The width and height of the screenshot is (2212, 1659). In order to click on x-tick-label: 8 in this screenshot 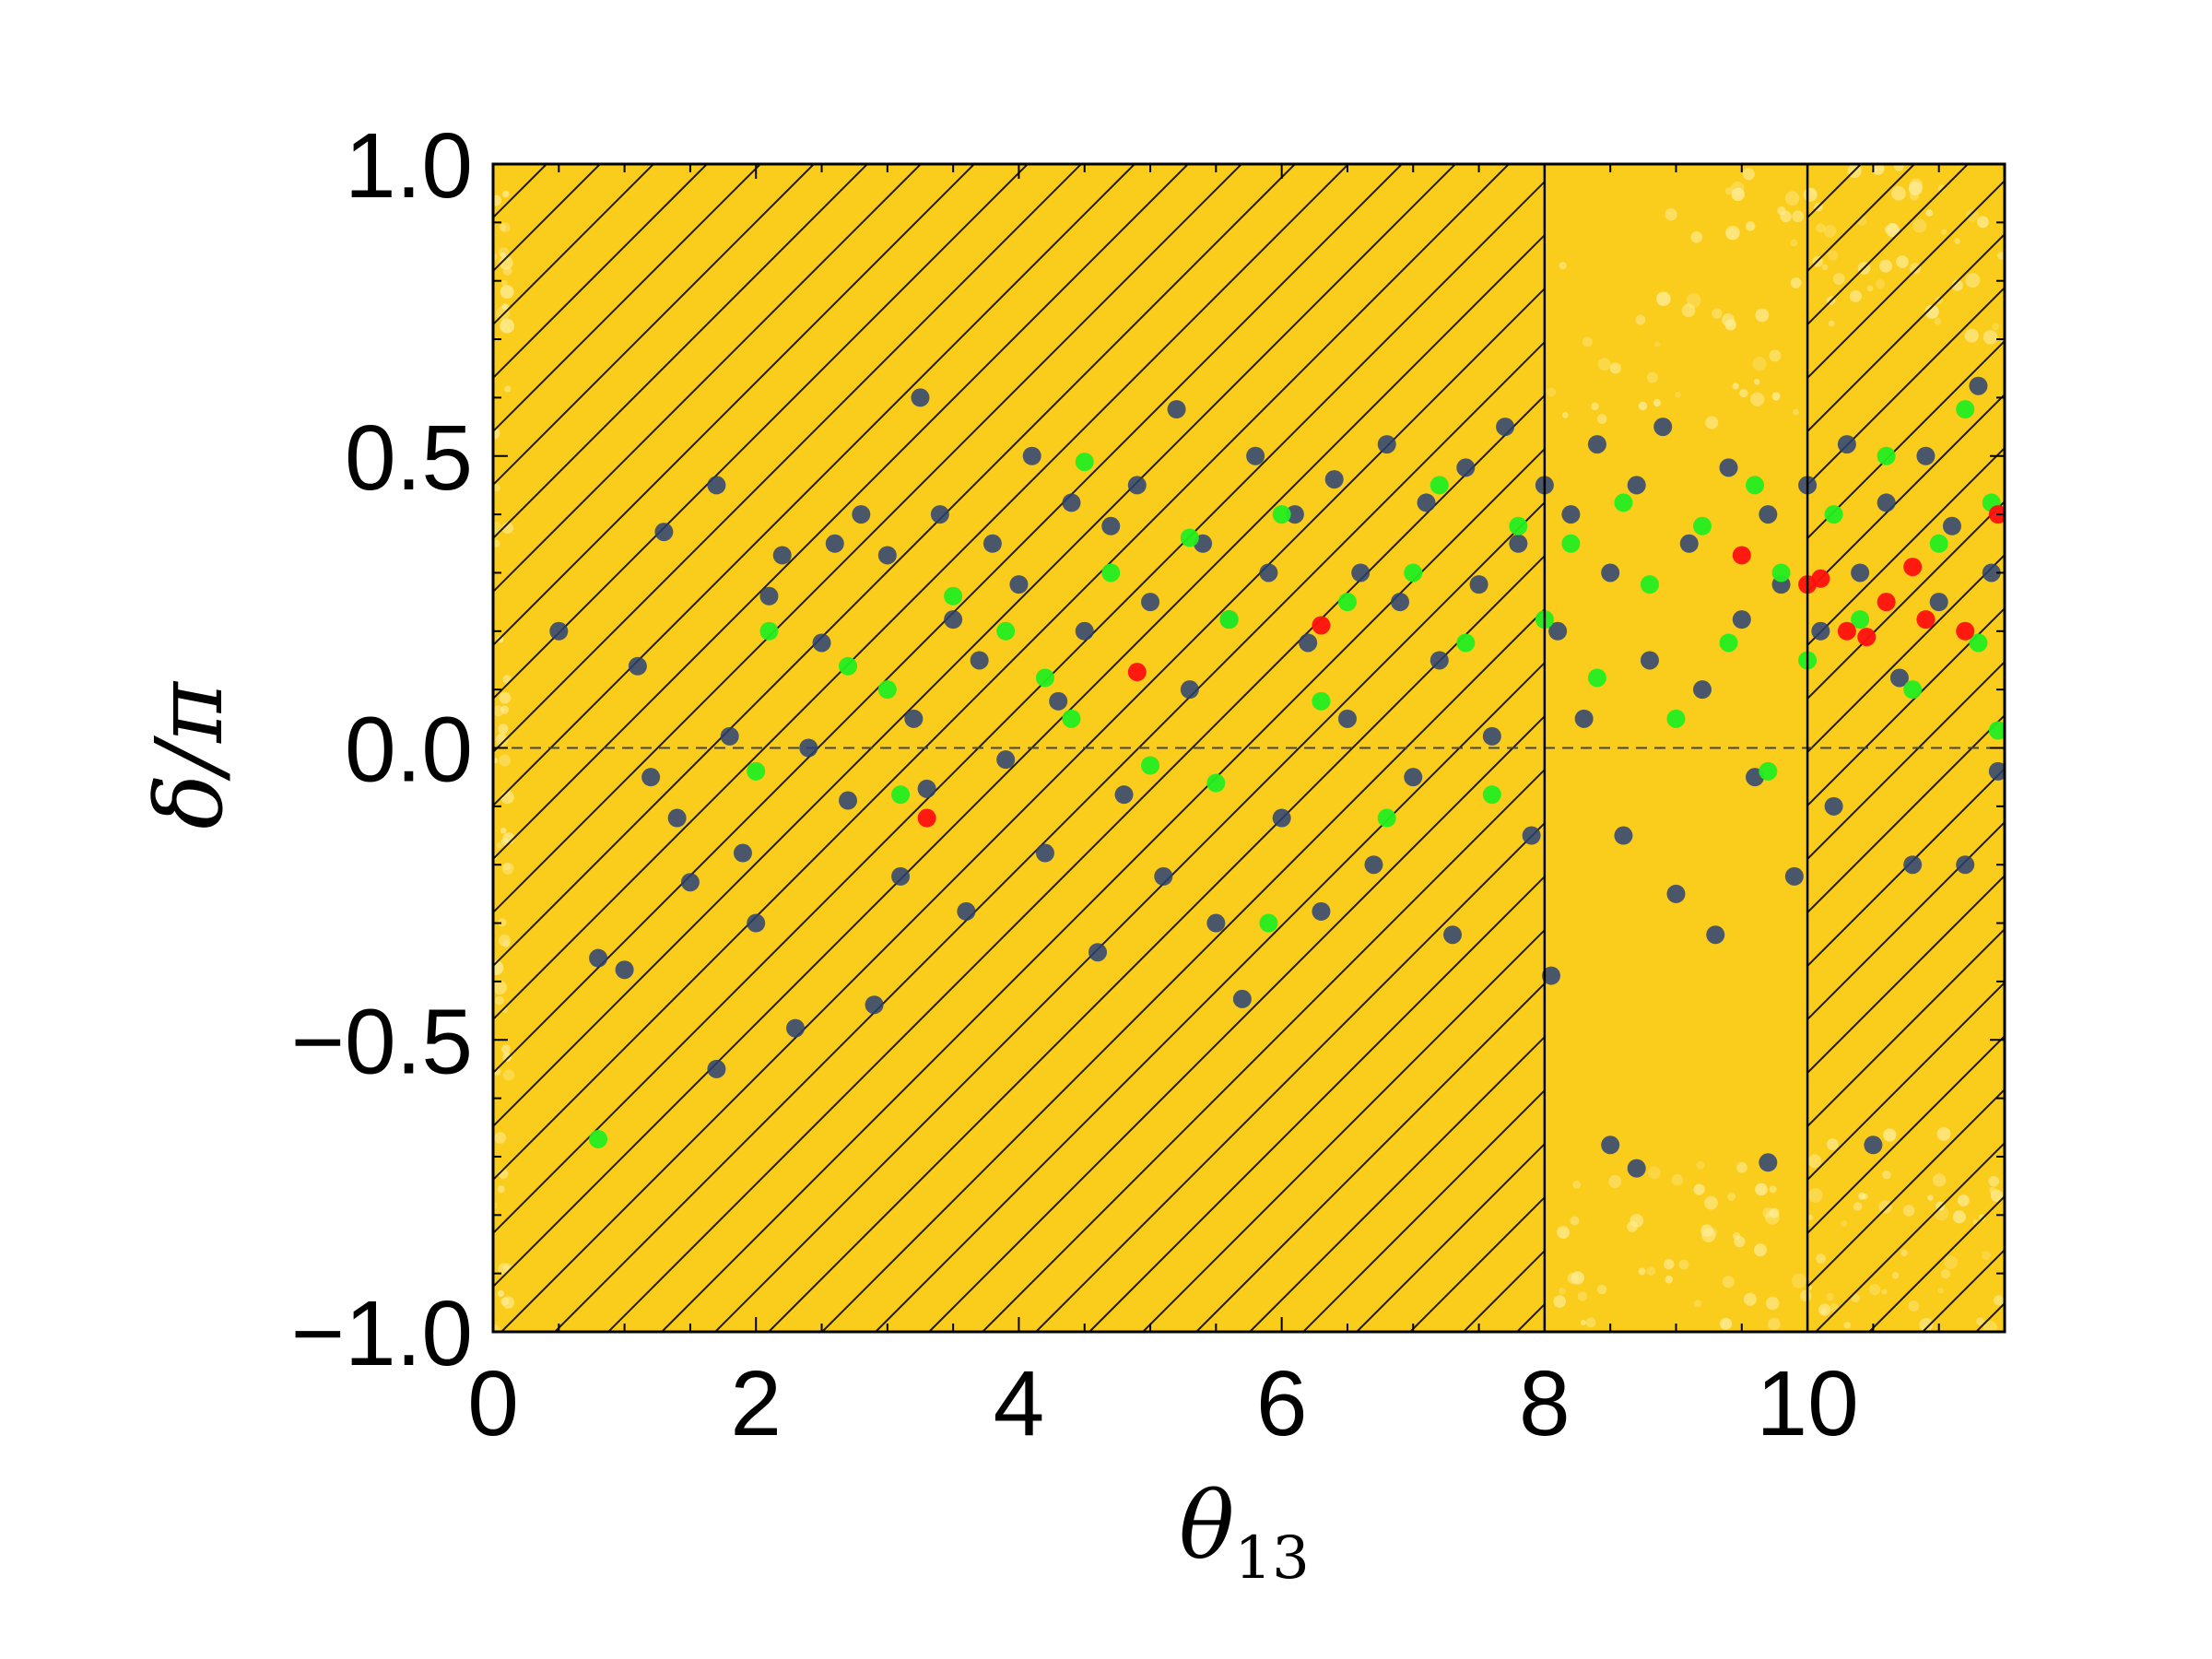, I will do `click(1545, 1403)`.